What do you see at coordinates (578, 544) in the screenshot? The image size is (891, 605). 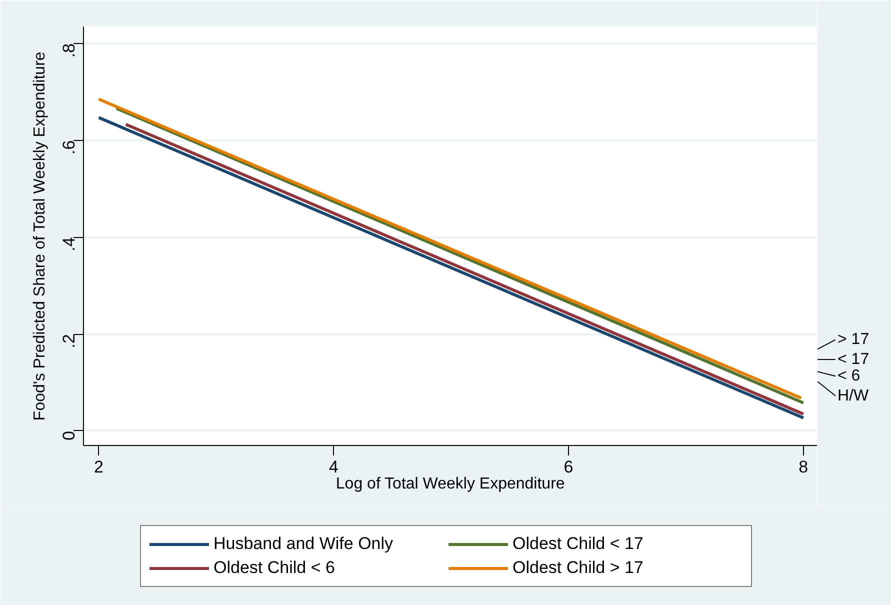 I see `legend-label: Oldest Child < 17` at bounding box center [578, 544].